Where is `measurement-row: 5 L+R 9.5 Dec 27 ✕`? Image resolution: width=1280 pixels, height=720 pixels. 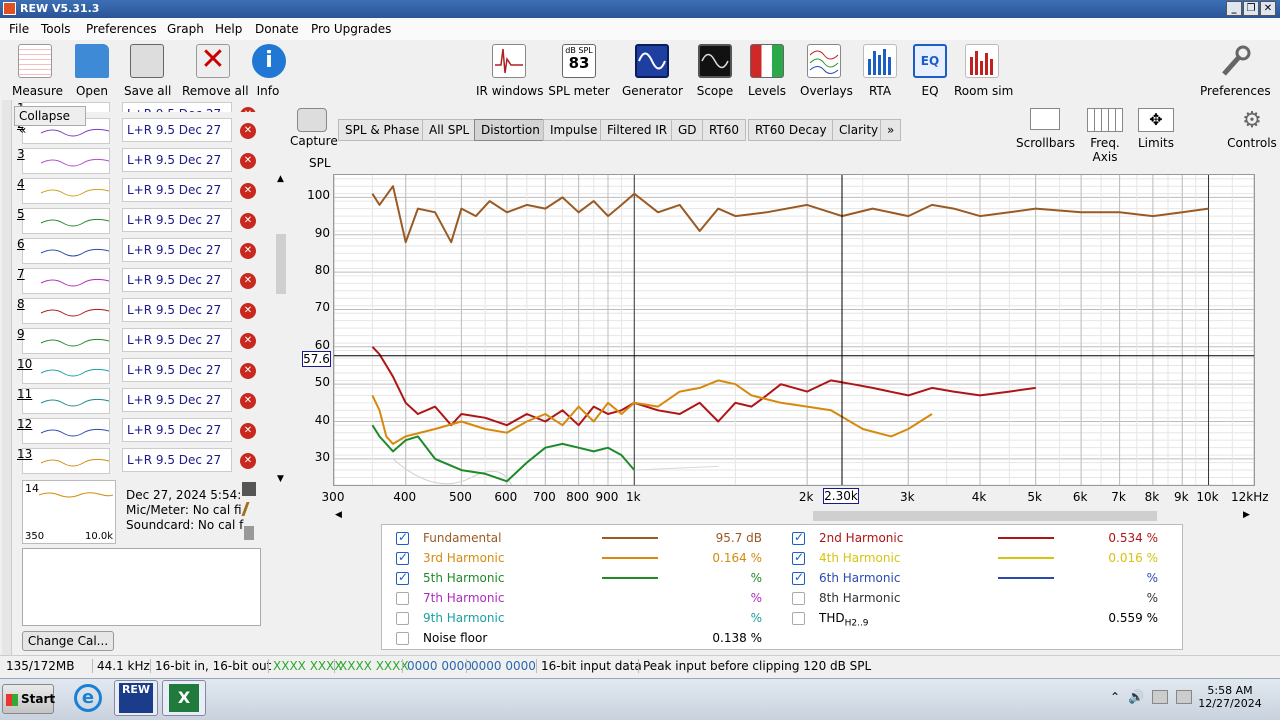
measurement-row: 5 L+R 9.5 Dec 27 ✕ is located at coordinates (140, 221).